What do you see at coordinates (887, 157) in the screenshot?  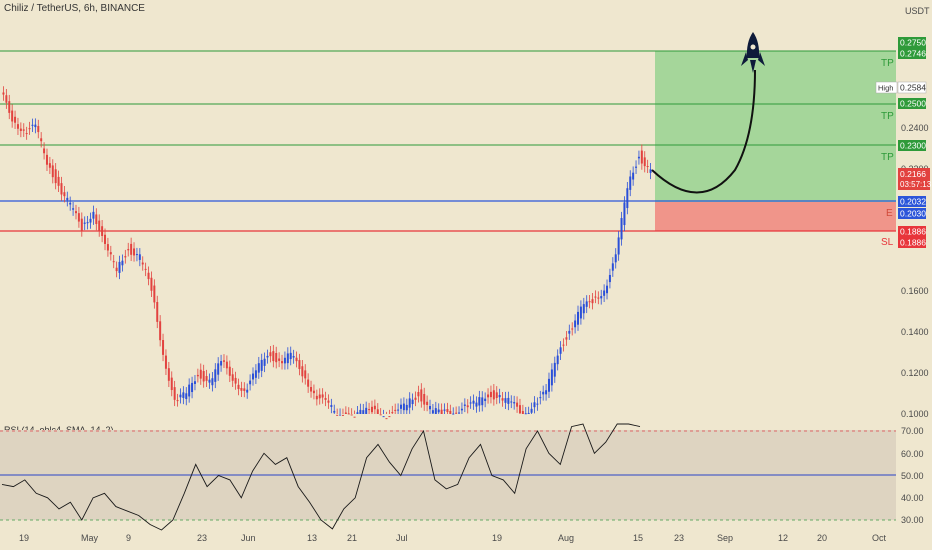 I see `tp1-label: TP` at bounding box center [887, 157].